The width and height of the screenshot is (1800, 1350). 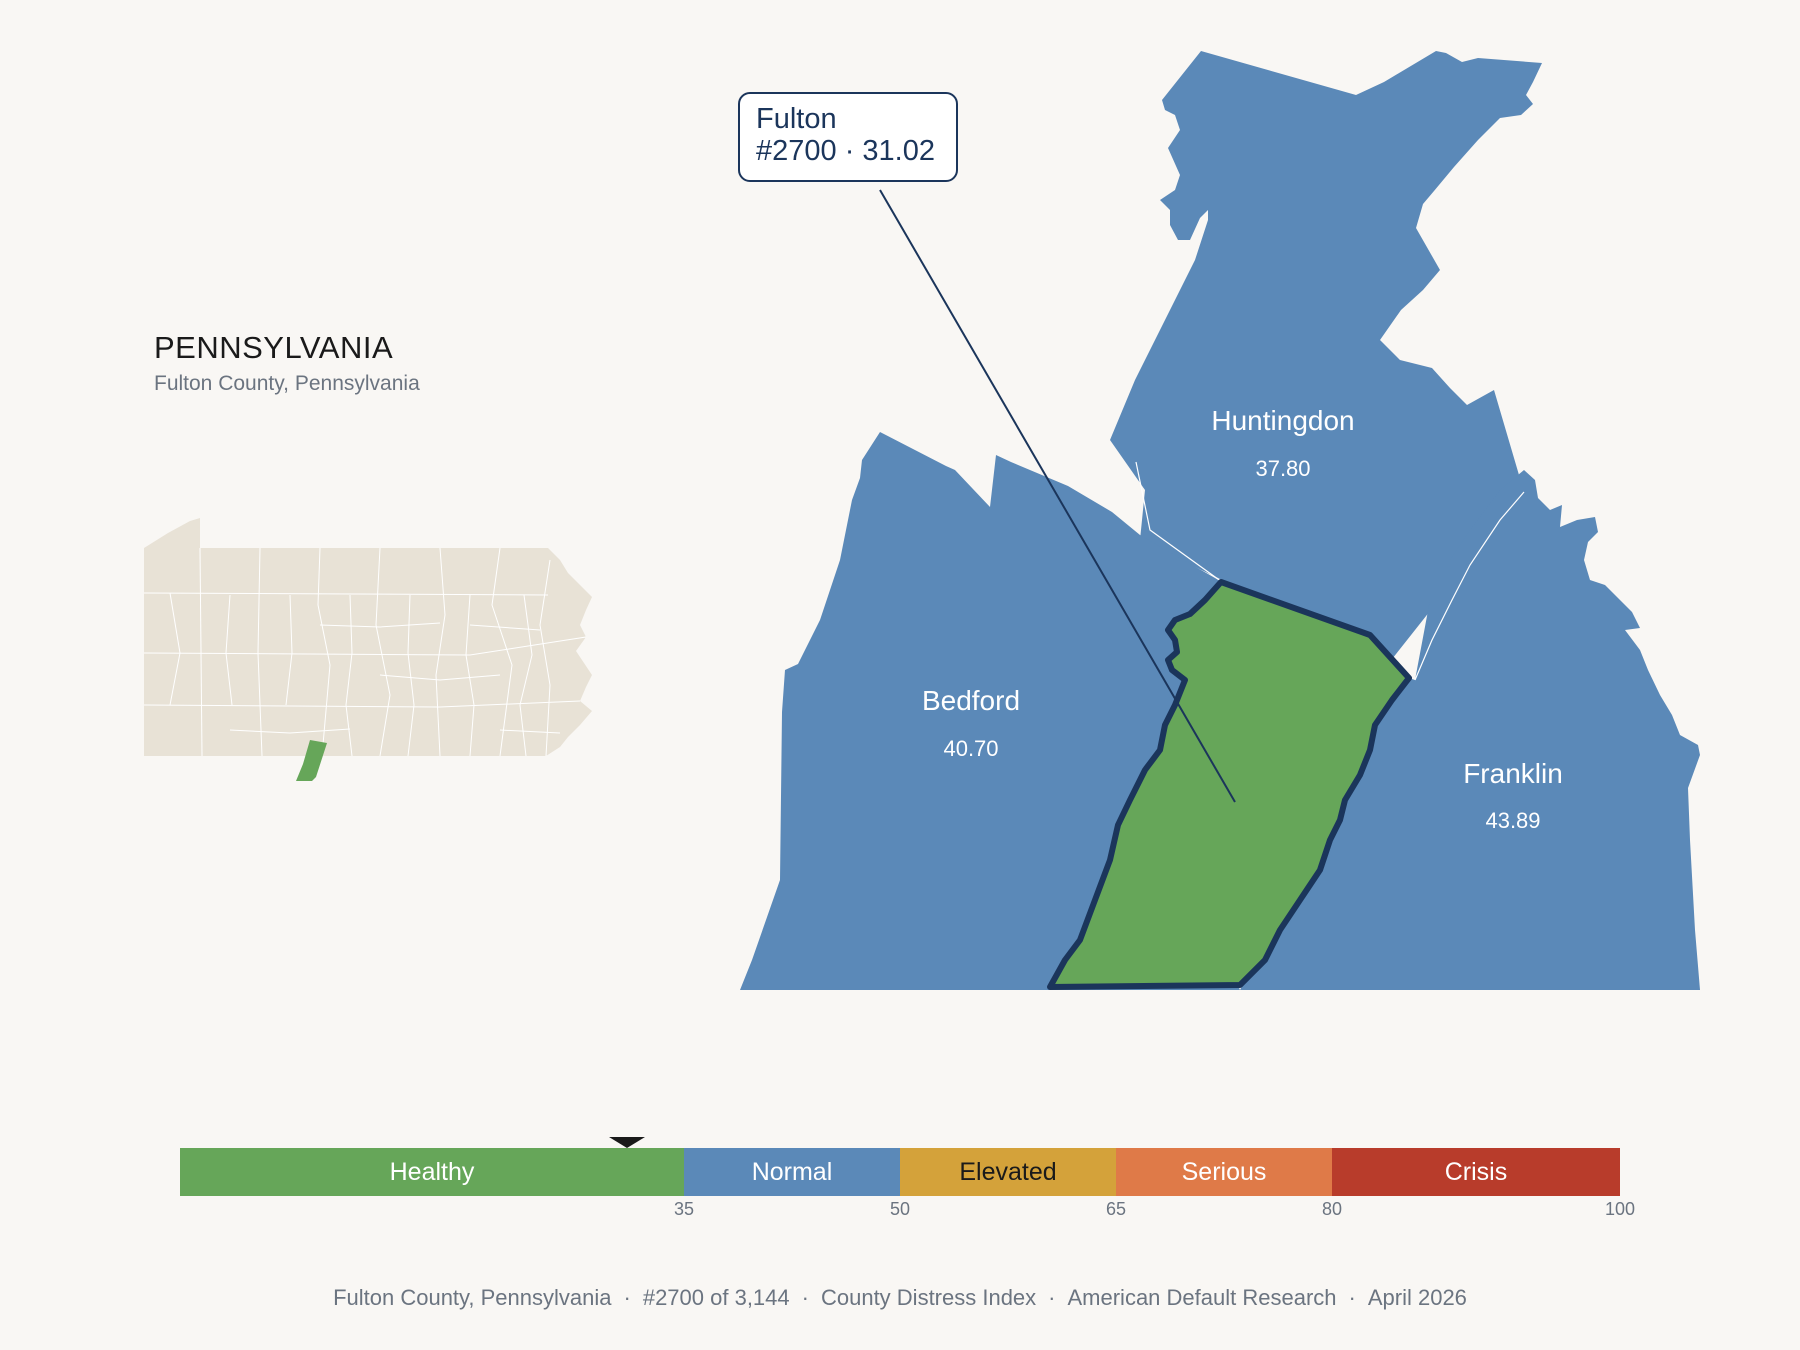 I want to click on footer-source: American Default Research, so click(x=1202, y=1297).